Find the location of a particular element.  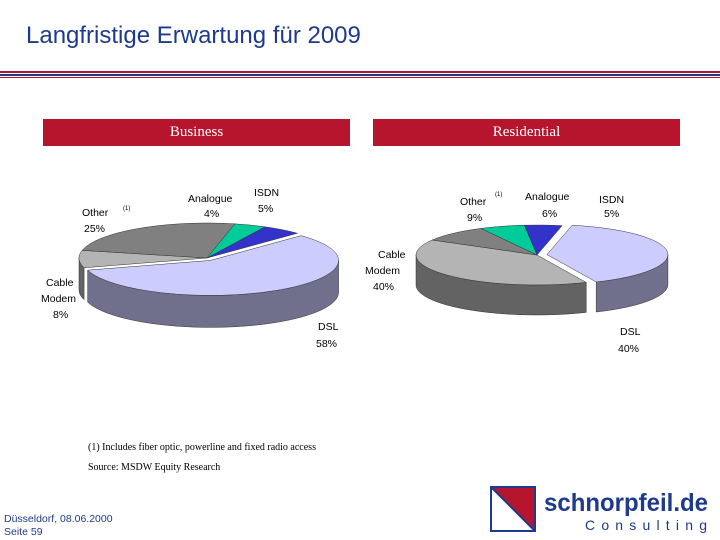

header-rule-red is located at coordinates (360, 72).